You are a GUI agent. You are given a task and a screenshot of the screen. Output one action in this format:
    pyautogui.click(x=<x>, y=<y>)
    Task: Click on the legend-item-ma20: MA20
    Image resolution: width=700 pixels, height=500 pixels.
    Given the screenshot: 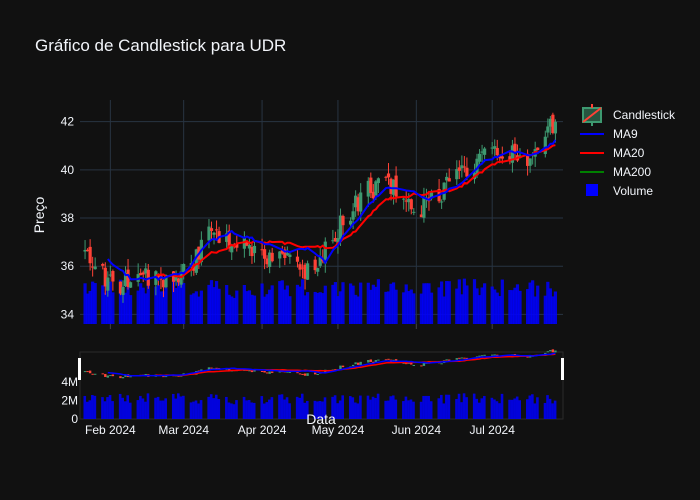 What is the action you would take?
    pyautogui.click(x=612, y=153)
    